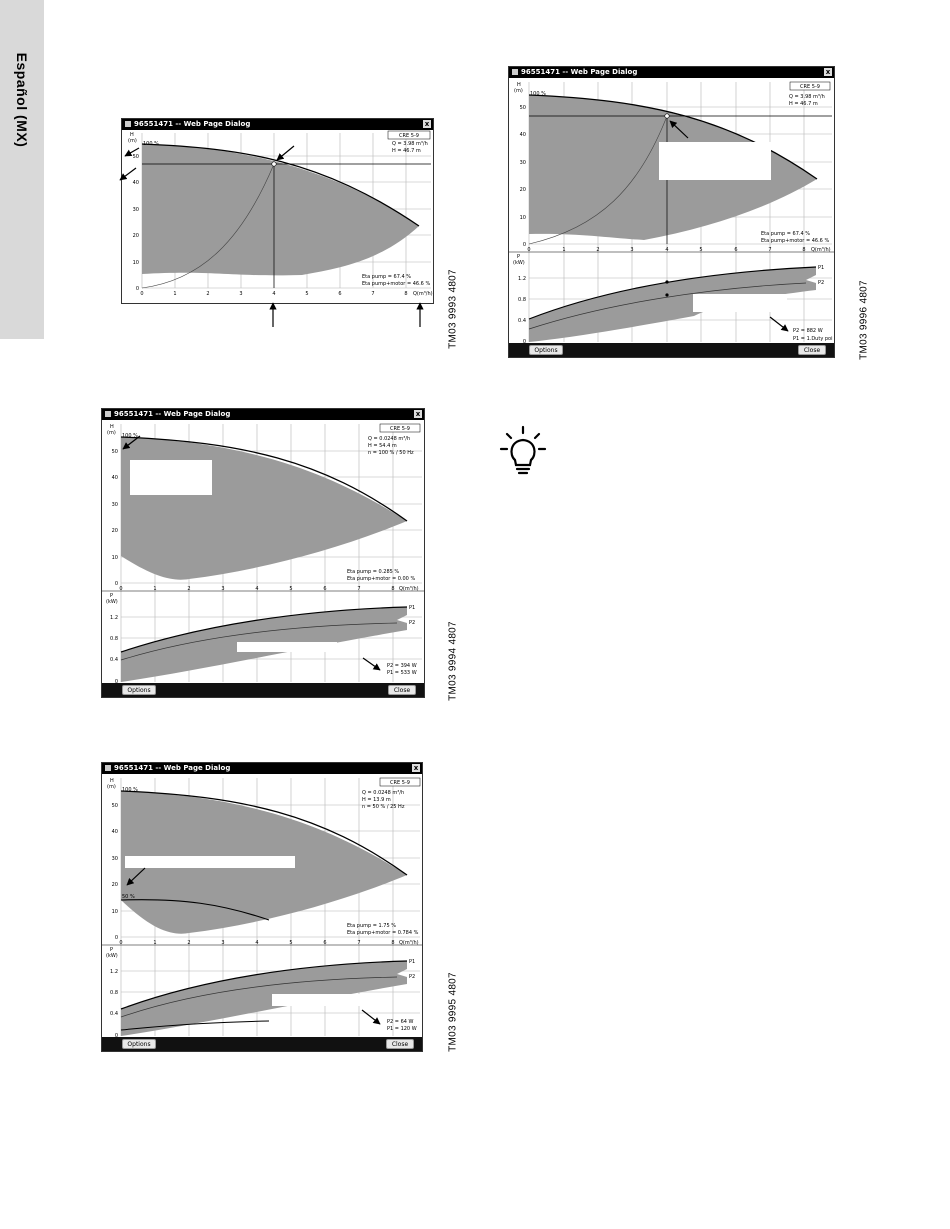 The width and height of the screenshot is (950, 1229). Describe the element at coordinates (402, 666) in the screenshot. I see `svg-text: P2 = 394 W` at that location.